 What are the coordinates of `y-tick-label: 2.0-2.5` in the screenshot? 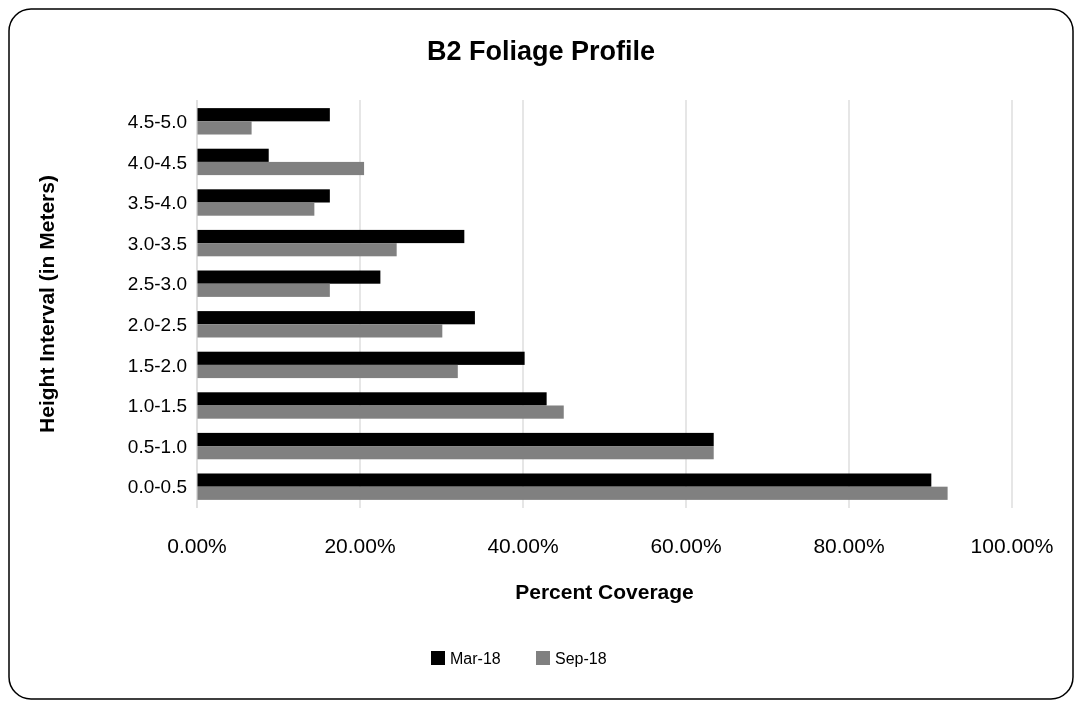 It's located at (157, 324).